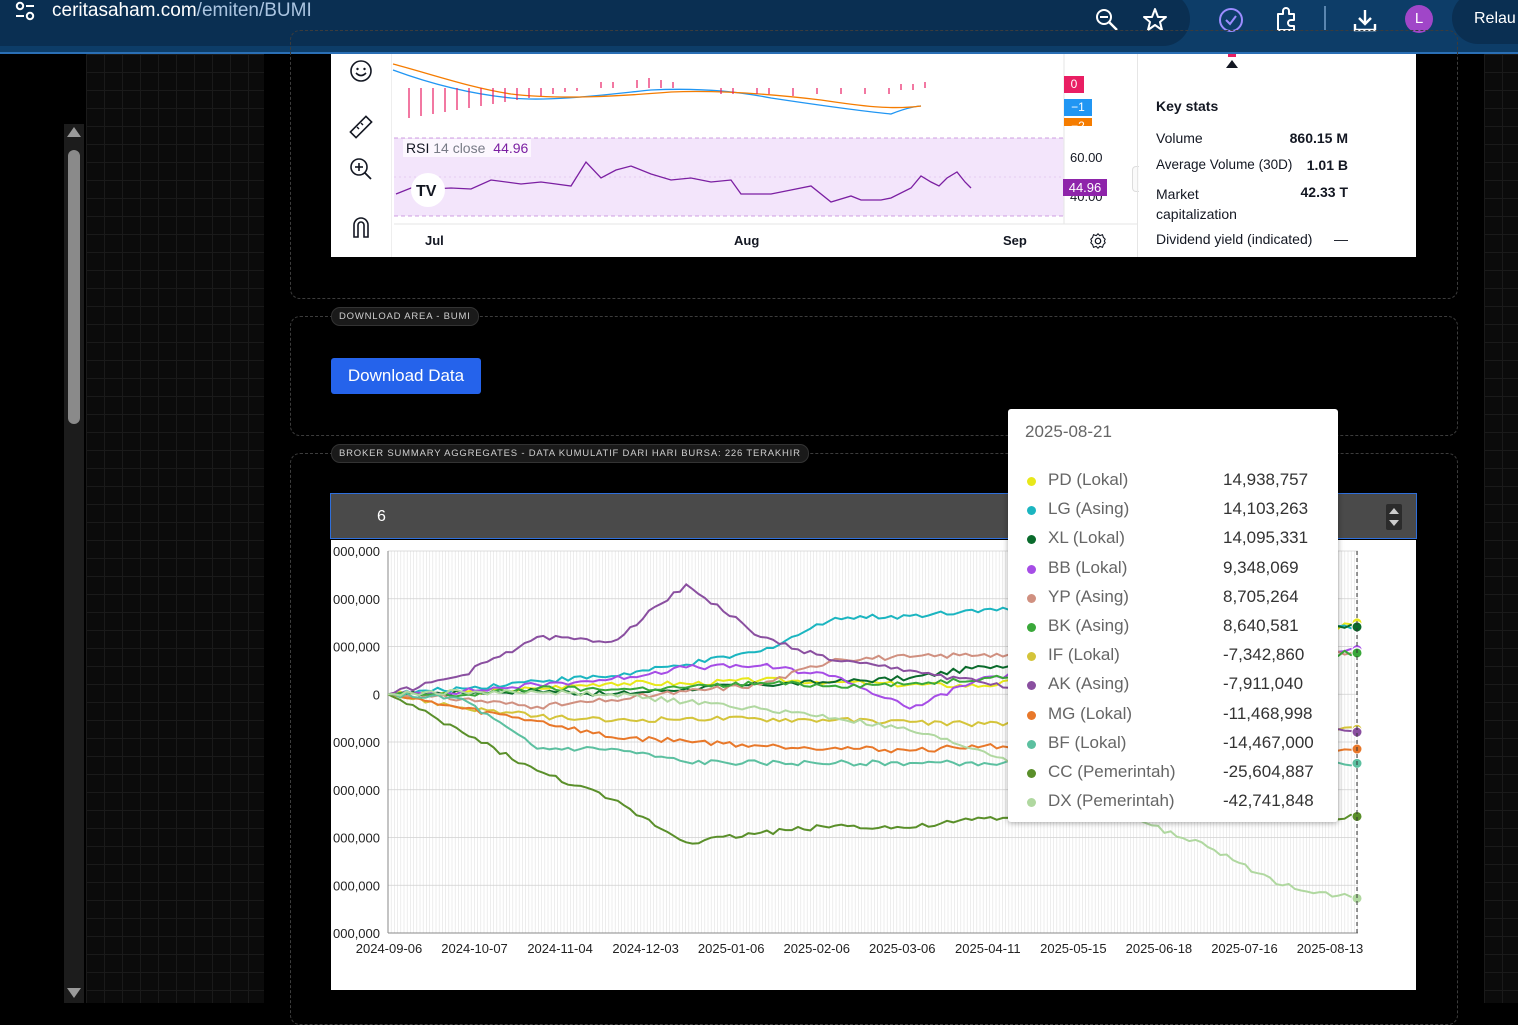  I want to click on tooltip-series-value: -42,741,848, so click(1268, 801).